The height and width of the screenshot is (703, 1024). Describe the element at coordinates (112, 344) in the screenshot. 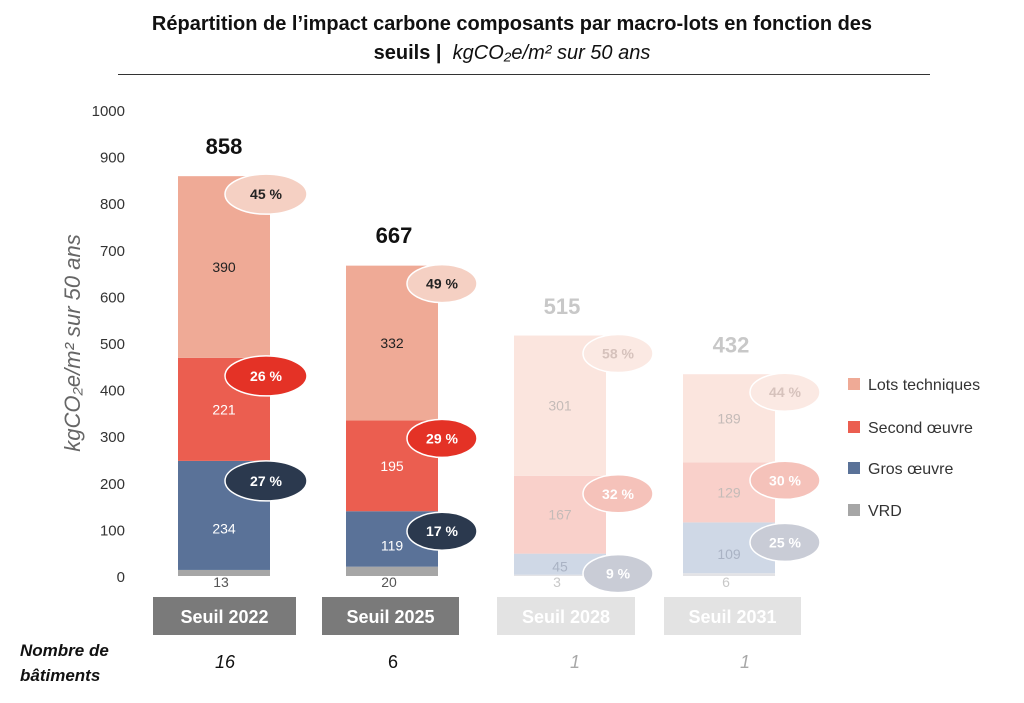

I see `y-tick-label: 500` at that location.